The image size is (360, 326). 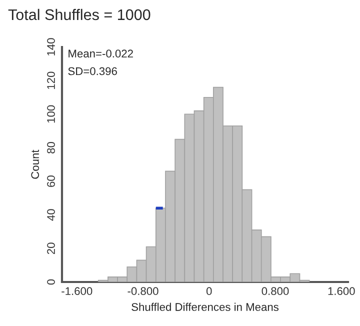 I want to click on y-tick-label: 140, so click(x=51, y=47).